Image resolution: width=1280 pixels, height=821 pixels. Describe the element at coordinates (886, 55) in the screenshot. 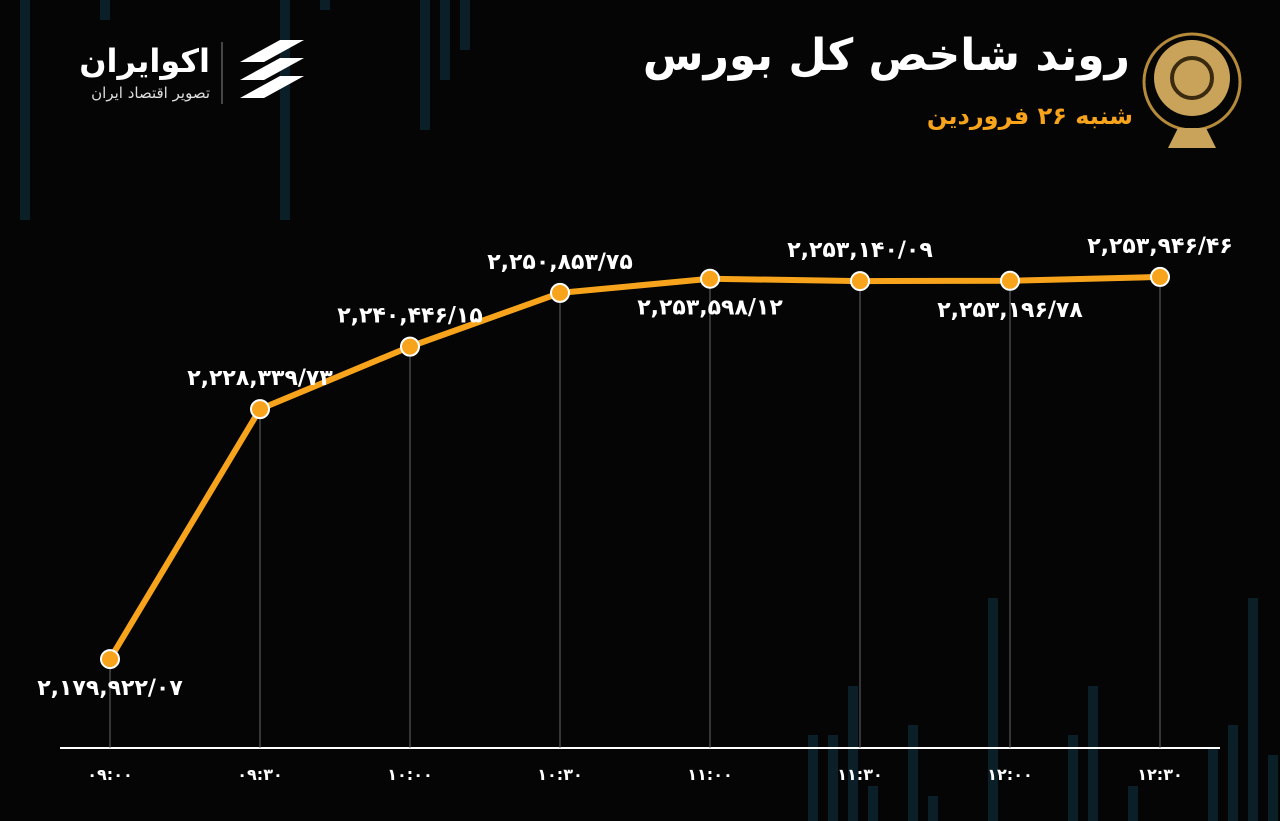

I see `chart-title: روند شاخص کل بورس` at that location.